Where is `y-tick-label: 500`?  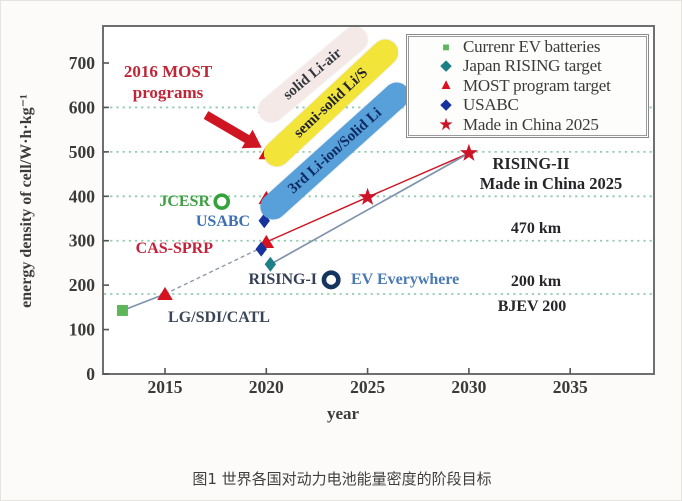 y-tick-label: 500 is located at coordinates (82, 152).